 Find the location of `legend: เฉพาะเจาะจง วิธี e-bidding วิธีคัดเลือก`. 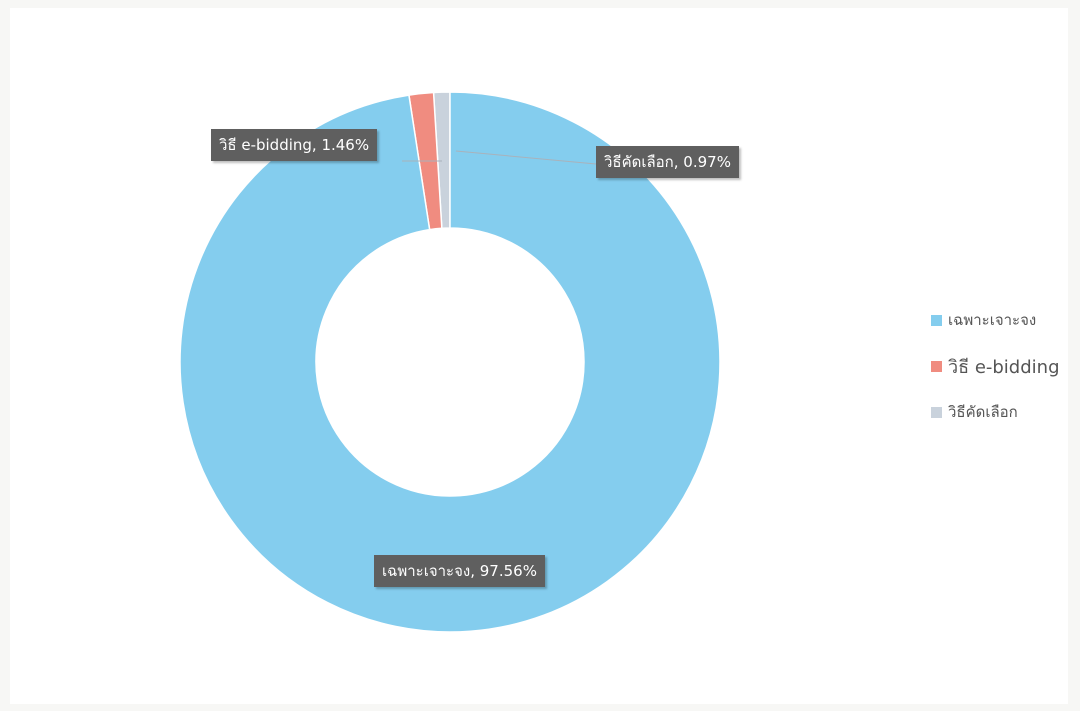

legend: เฉพาะเจาะจง วิธี e-bidding วิธีคัดเลือก is located at coordinates (995, 379).